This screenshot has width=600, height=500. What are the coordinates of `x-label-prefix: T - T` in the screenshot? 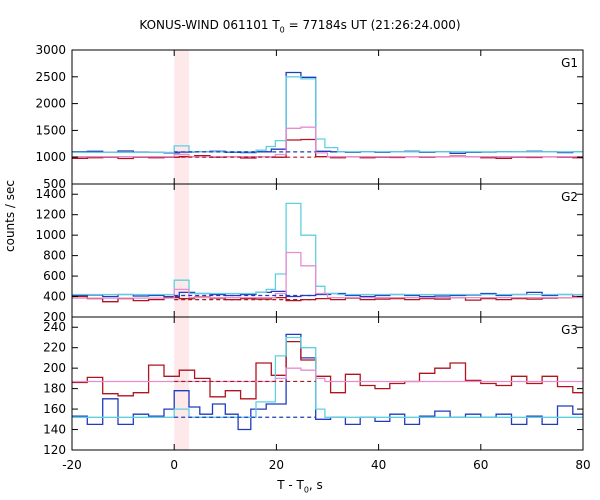 It's located at (290, 485).